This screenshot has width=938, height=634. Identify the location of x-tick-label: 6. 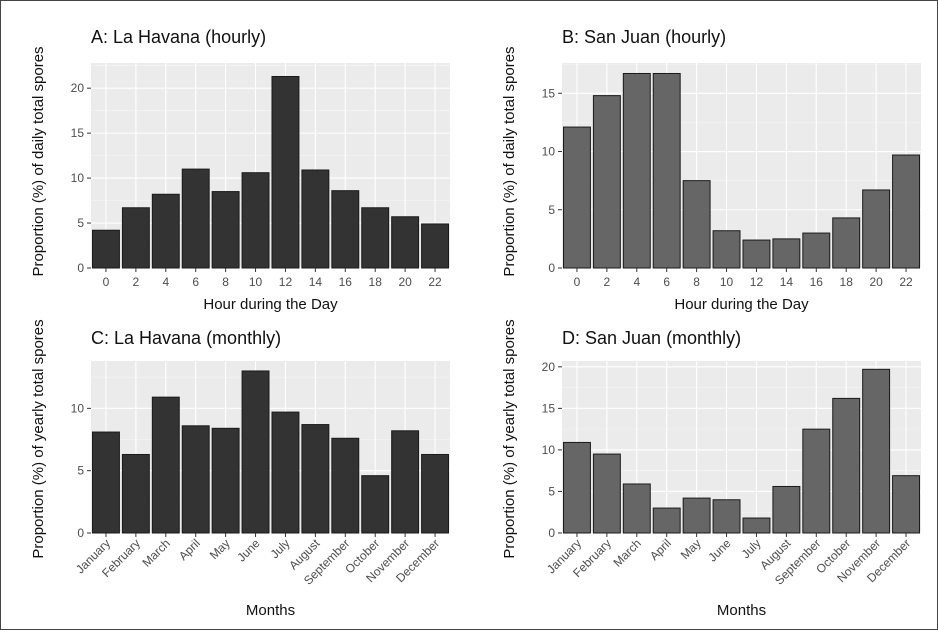
(195, 282).